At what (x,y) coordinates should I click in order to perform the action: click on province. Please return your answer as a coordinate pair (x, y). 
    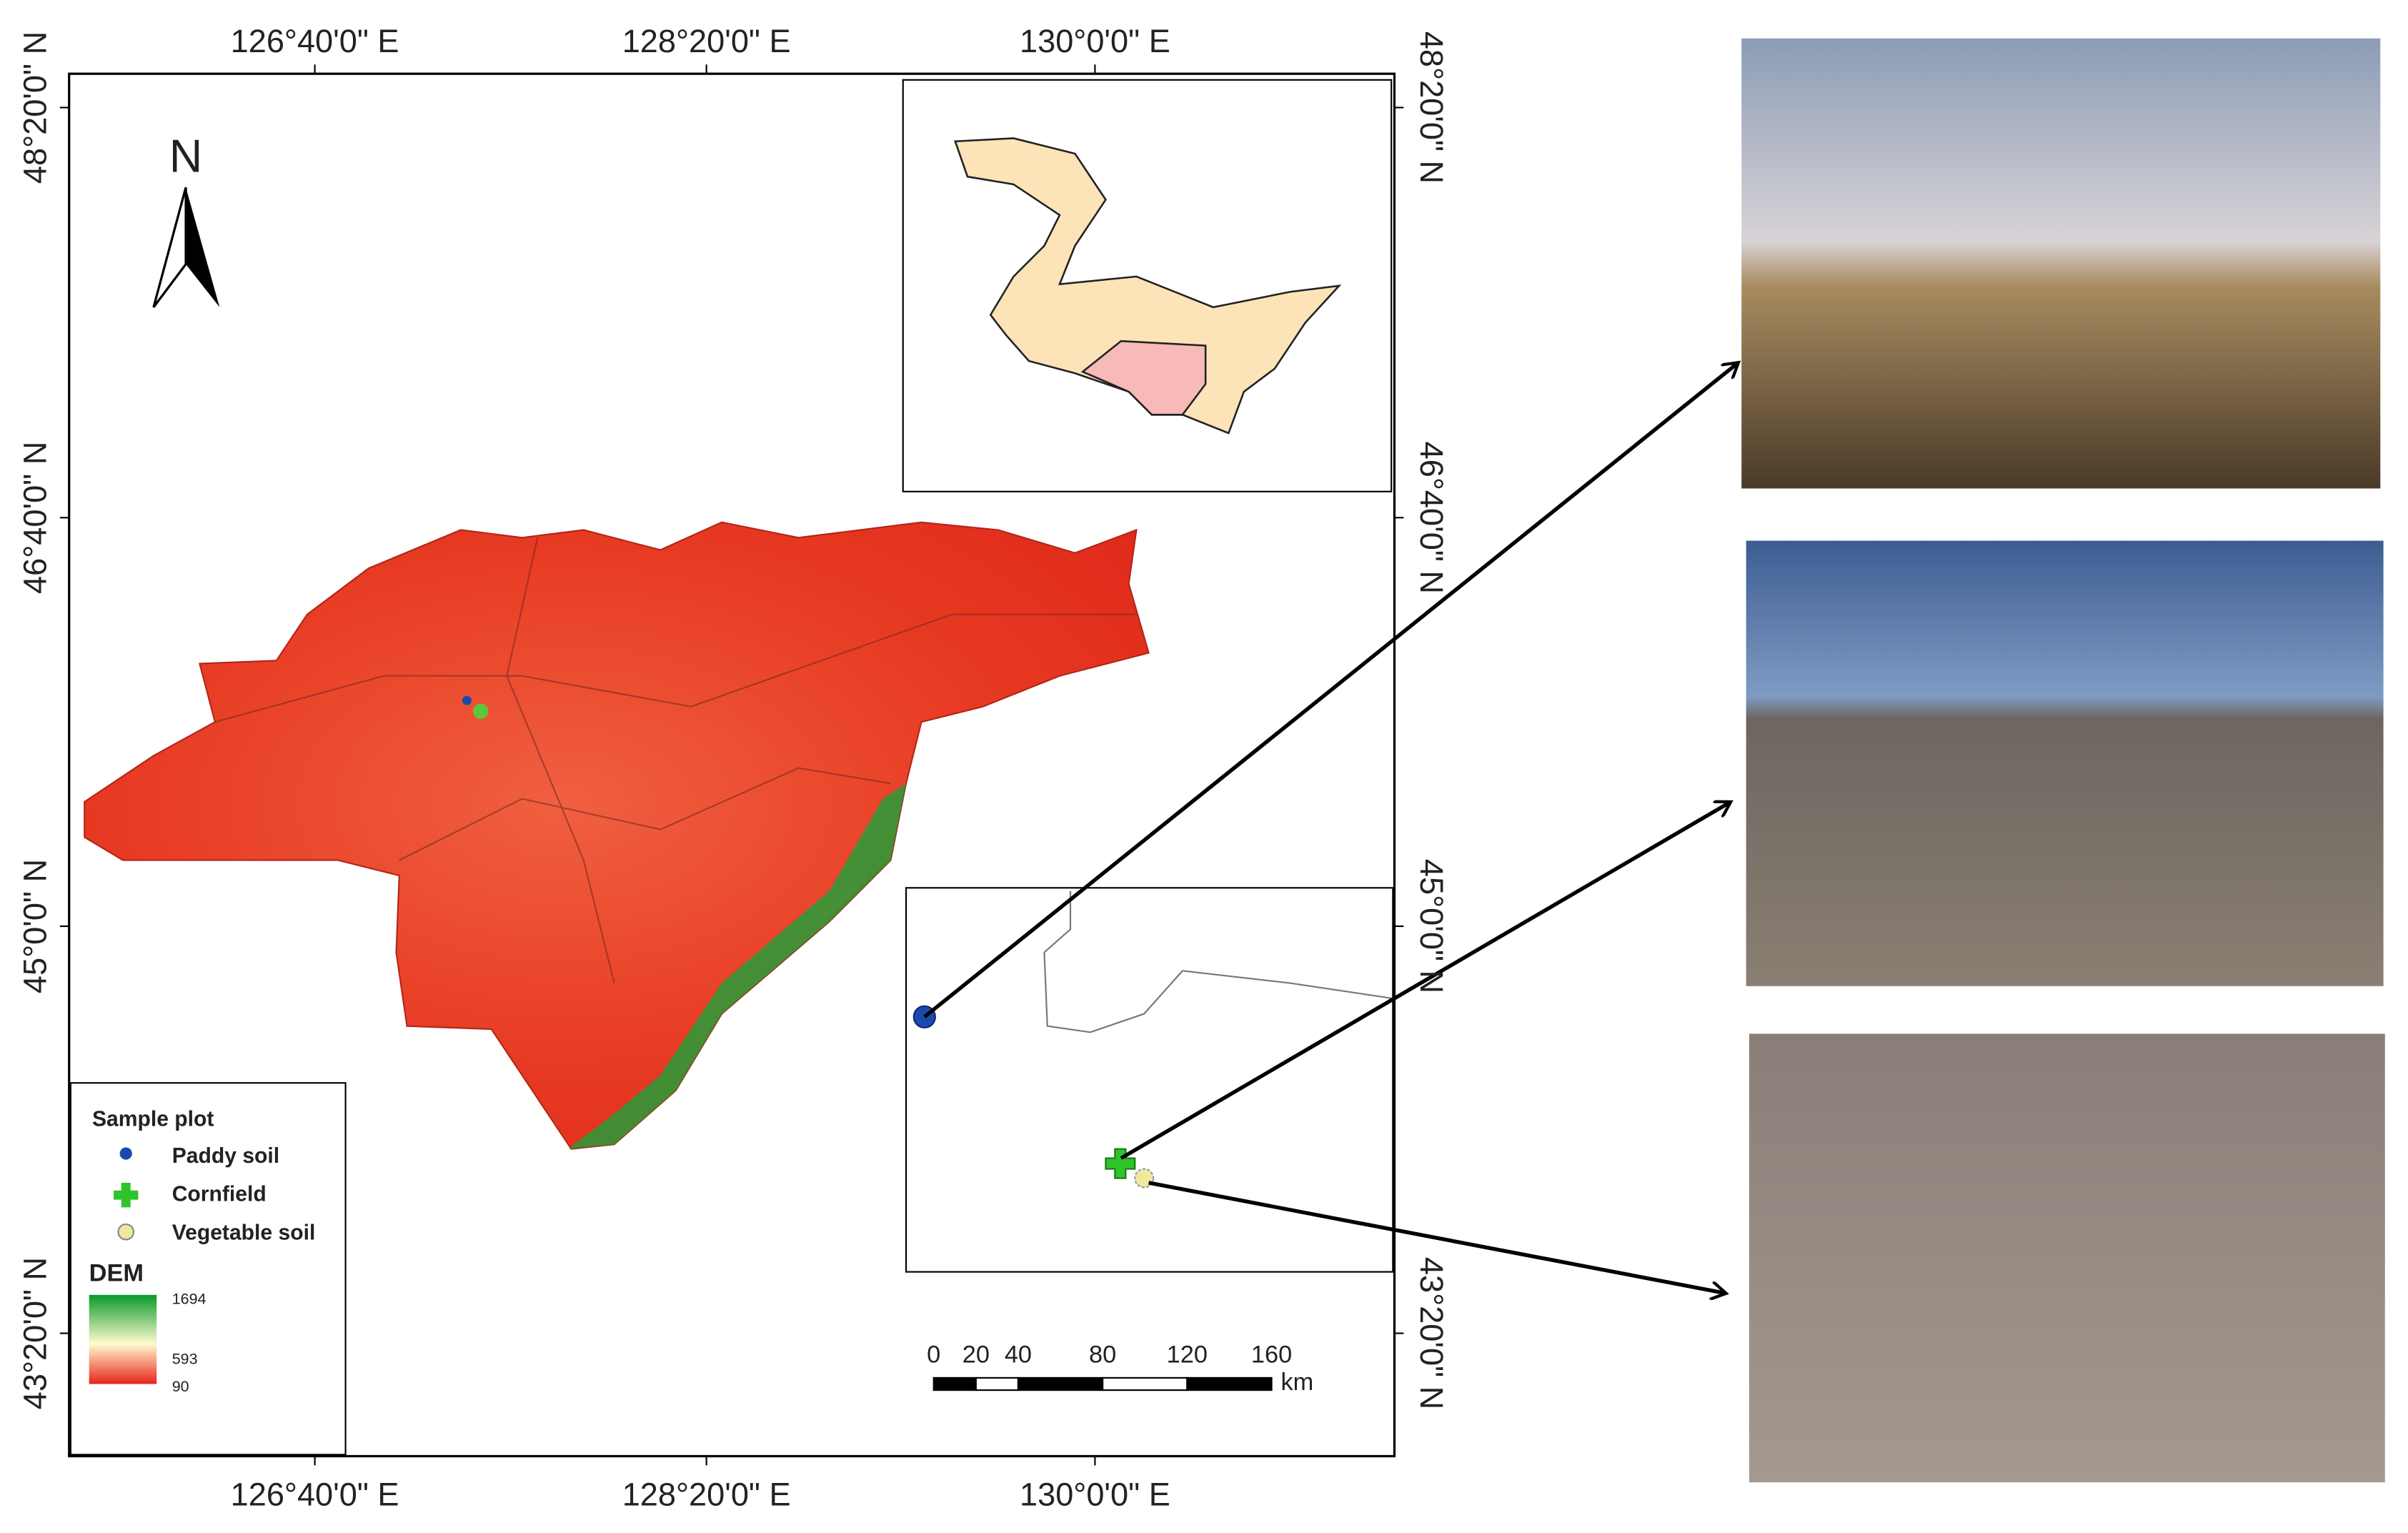
    Looking at the image, I should click on (1148, 286).